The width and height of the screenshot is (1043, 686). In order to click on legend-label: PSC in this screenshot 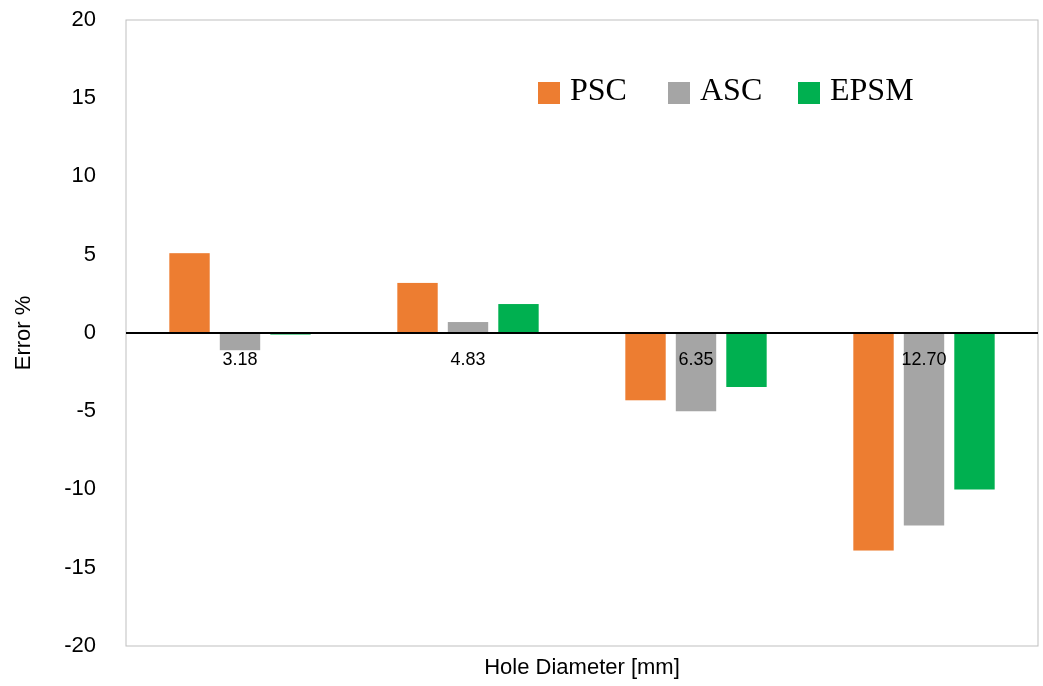, I will do `click(598, 89)`.